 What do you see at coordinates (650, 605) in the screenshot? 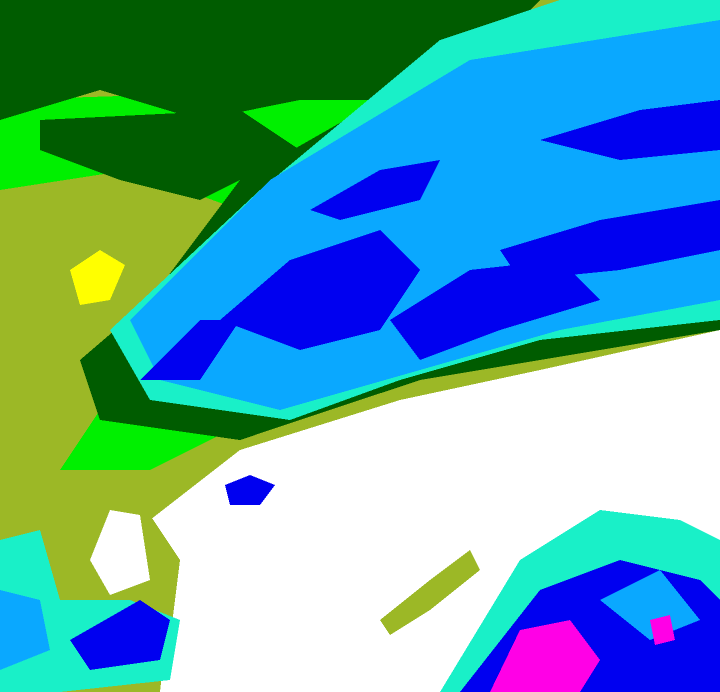
I see `bottom-right-light-blue` at bounding box center [650, 605].